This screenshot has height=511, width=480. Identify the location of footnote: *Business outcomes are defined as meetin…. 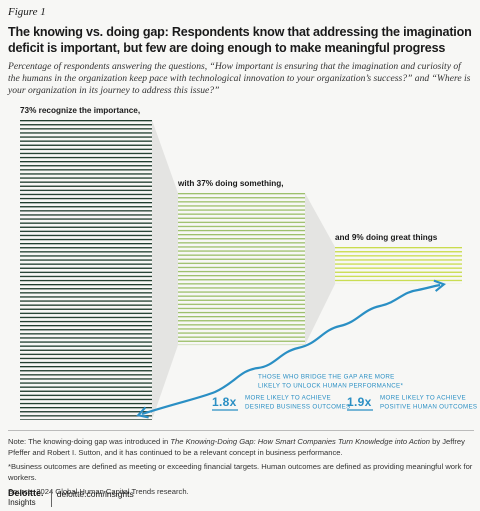
(240, 472).